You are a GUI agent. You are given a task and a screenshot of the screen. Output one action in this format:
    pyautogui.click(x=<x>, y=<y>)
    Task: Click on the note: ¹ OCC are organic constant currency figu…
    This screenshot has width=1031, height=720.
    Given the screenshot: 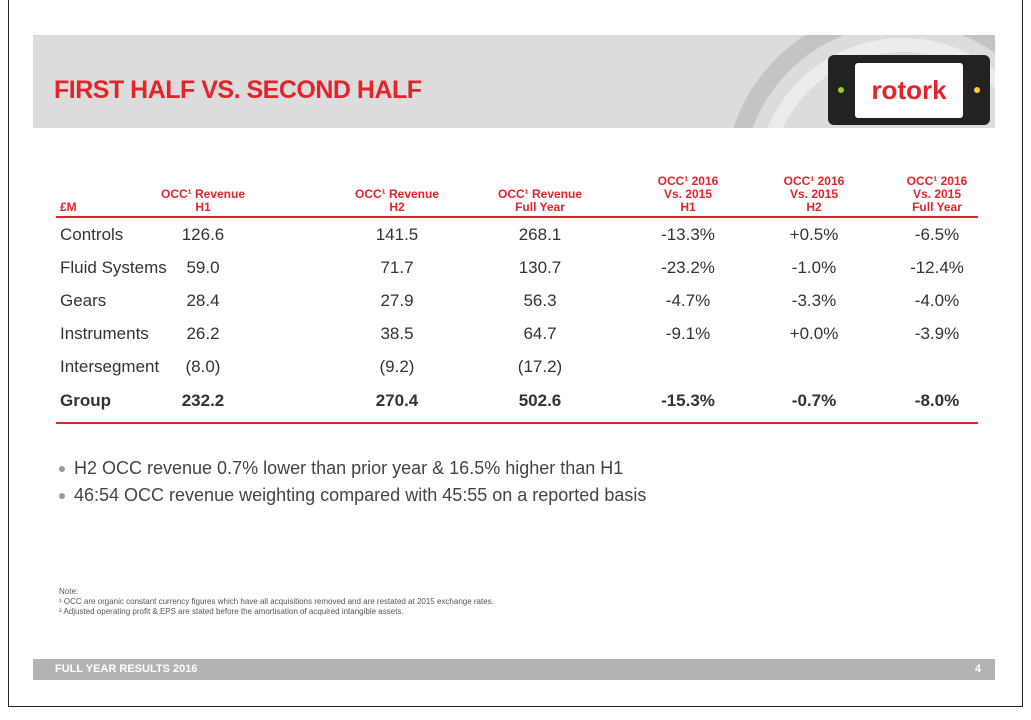 What is the action you would take?
    pyautogui.click(x=276, y=601)
    